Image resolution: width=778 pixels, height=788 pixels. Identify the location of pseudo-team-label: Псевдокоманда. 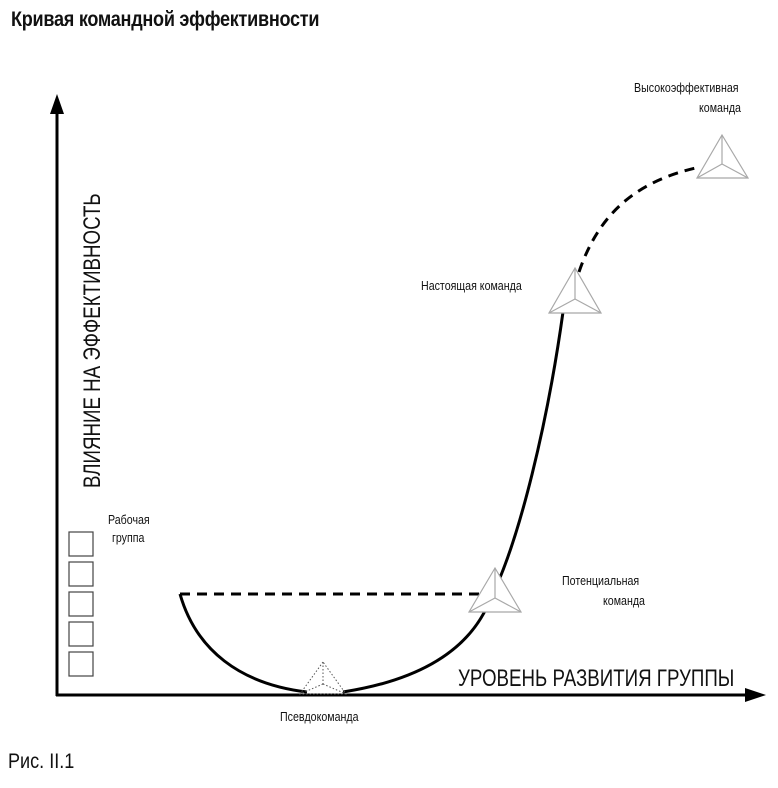
(319, 716).